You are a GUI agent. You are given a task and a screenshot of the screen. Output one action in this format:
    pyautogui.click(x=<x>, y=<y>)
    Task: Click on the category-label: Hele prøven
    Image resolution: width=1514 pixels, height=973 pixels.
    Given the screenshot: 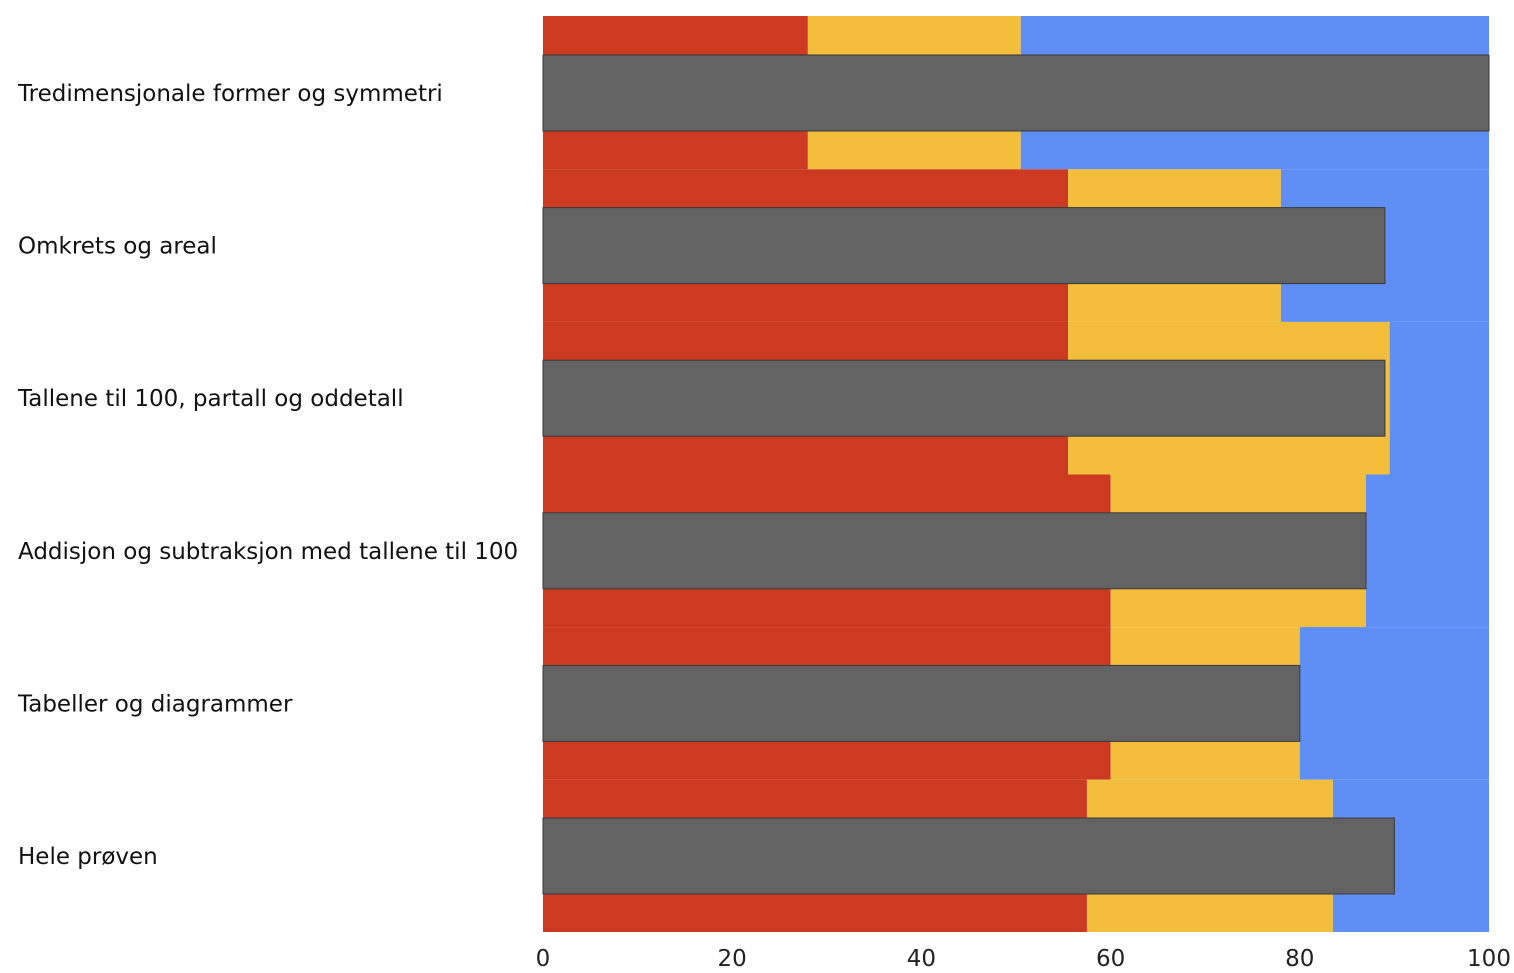 What is the action you would take?
    pyautogui.click(x=88, y=857)
    